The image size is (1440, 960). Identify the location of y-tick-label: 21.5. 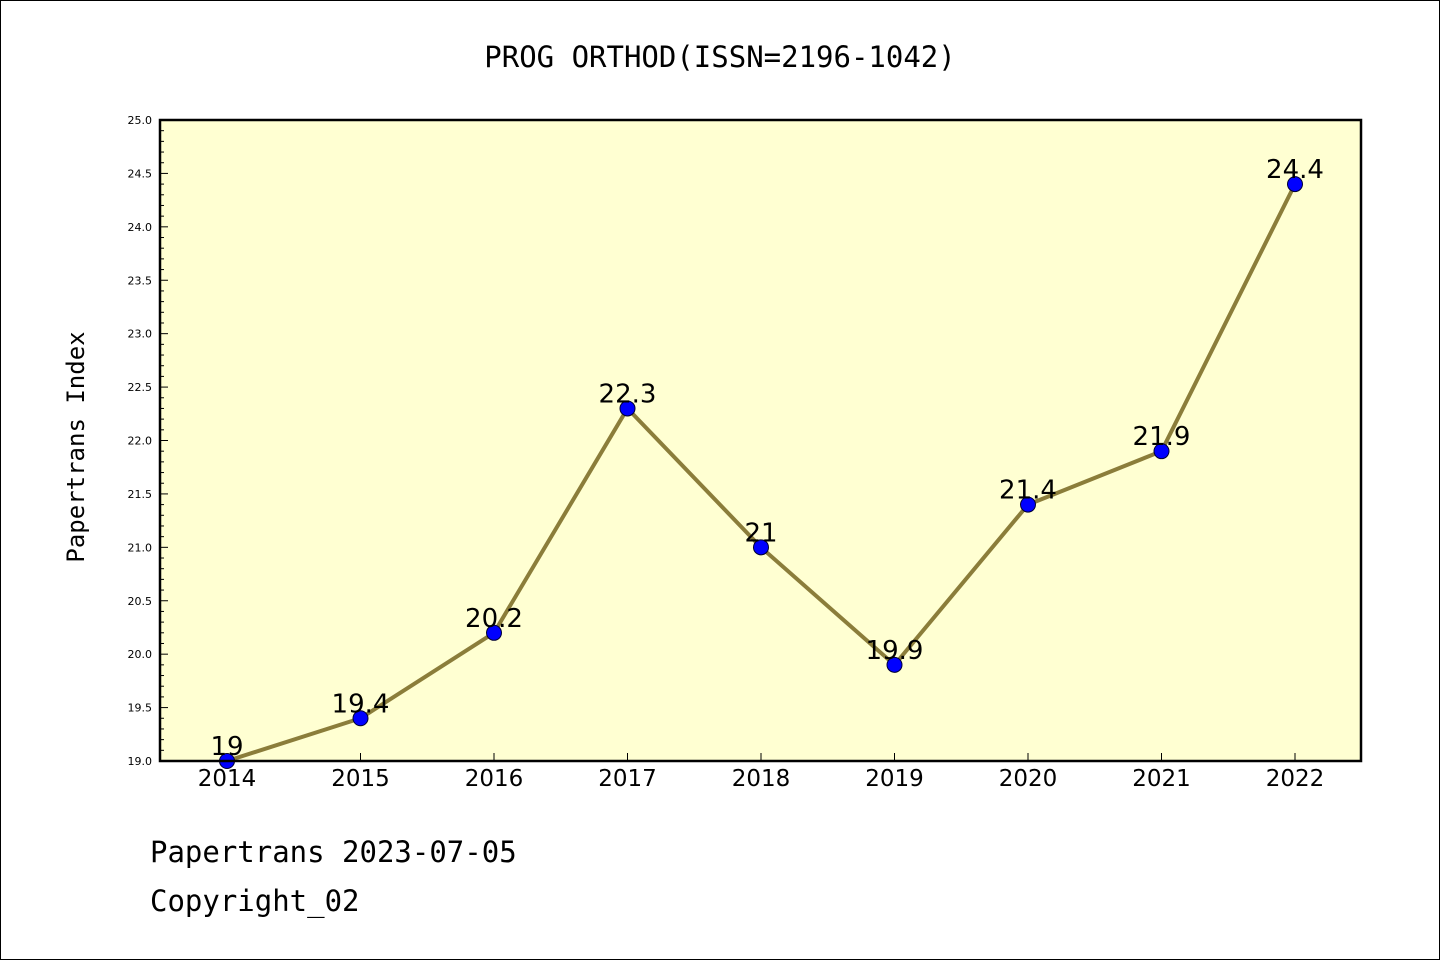
(140, 494).